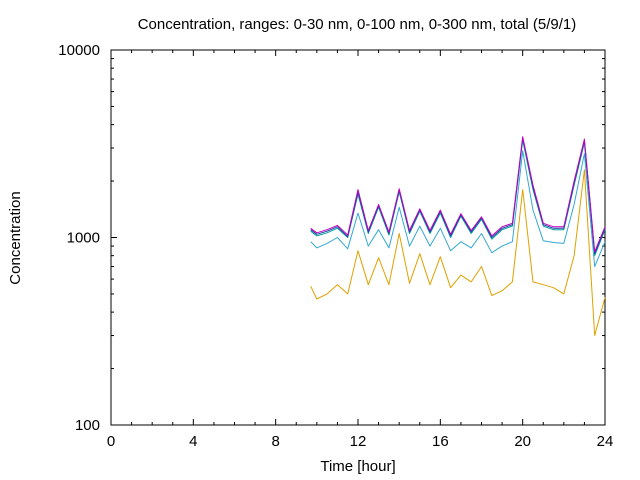  I want to click on x-tick-label: 4, so click(193, 441).